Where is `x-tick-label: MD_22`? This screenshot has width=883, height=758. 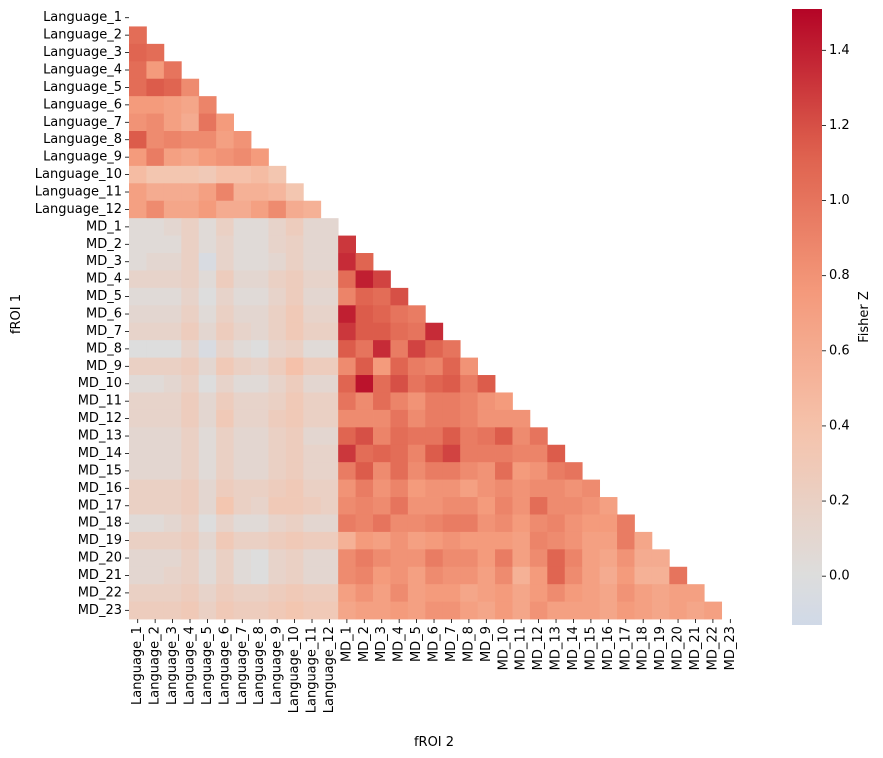 x-tick-label: MD_22 is located at coordinates (712, 648).